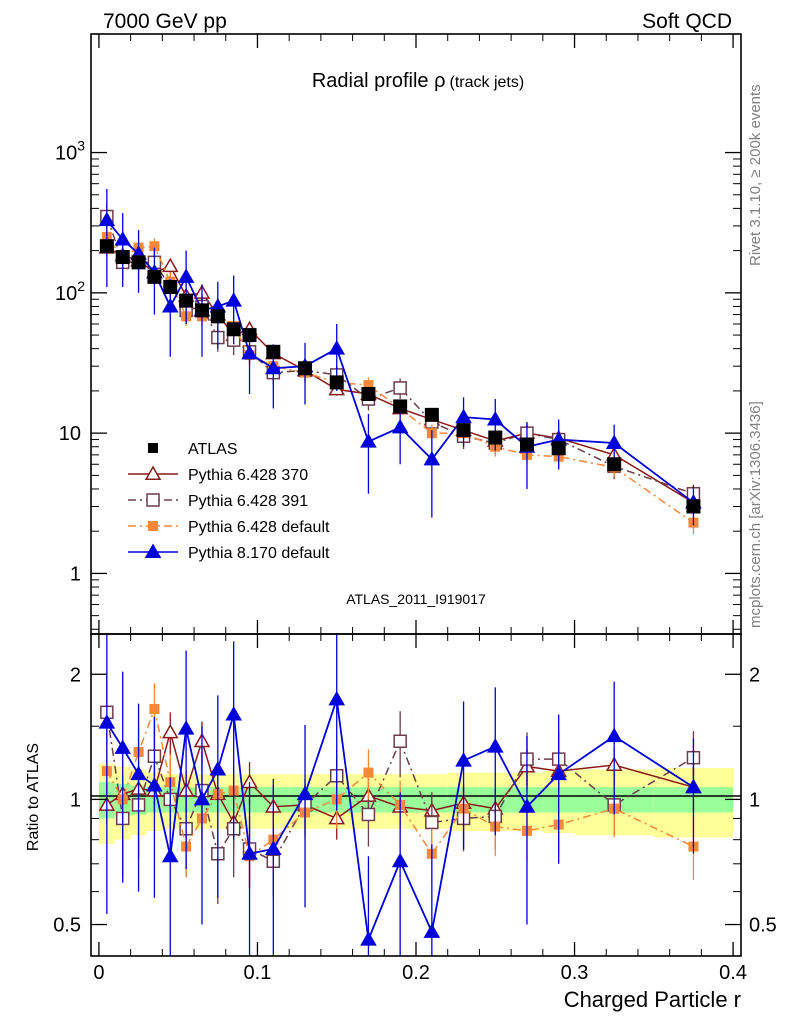 The width and height of the screenshot is (786, 1024). What do you see at coordinates (75, 800) in the screenshot?
I see `ratio-y-tick-label: 1` at bounding box center [75, 800].